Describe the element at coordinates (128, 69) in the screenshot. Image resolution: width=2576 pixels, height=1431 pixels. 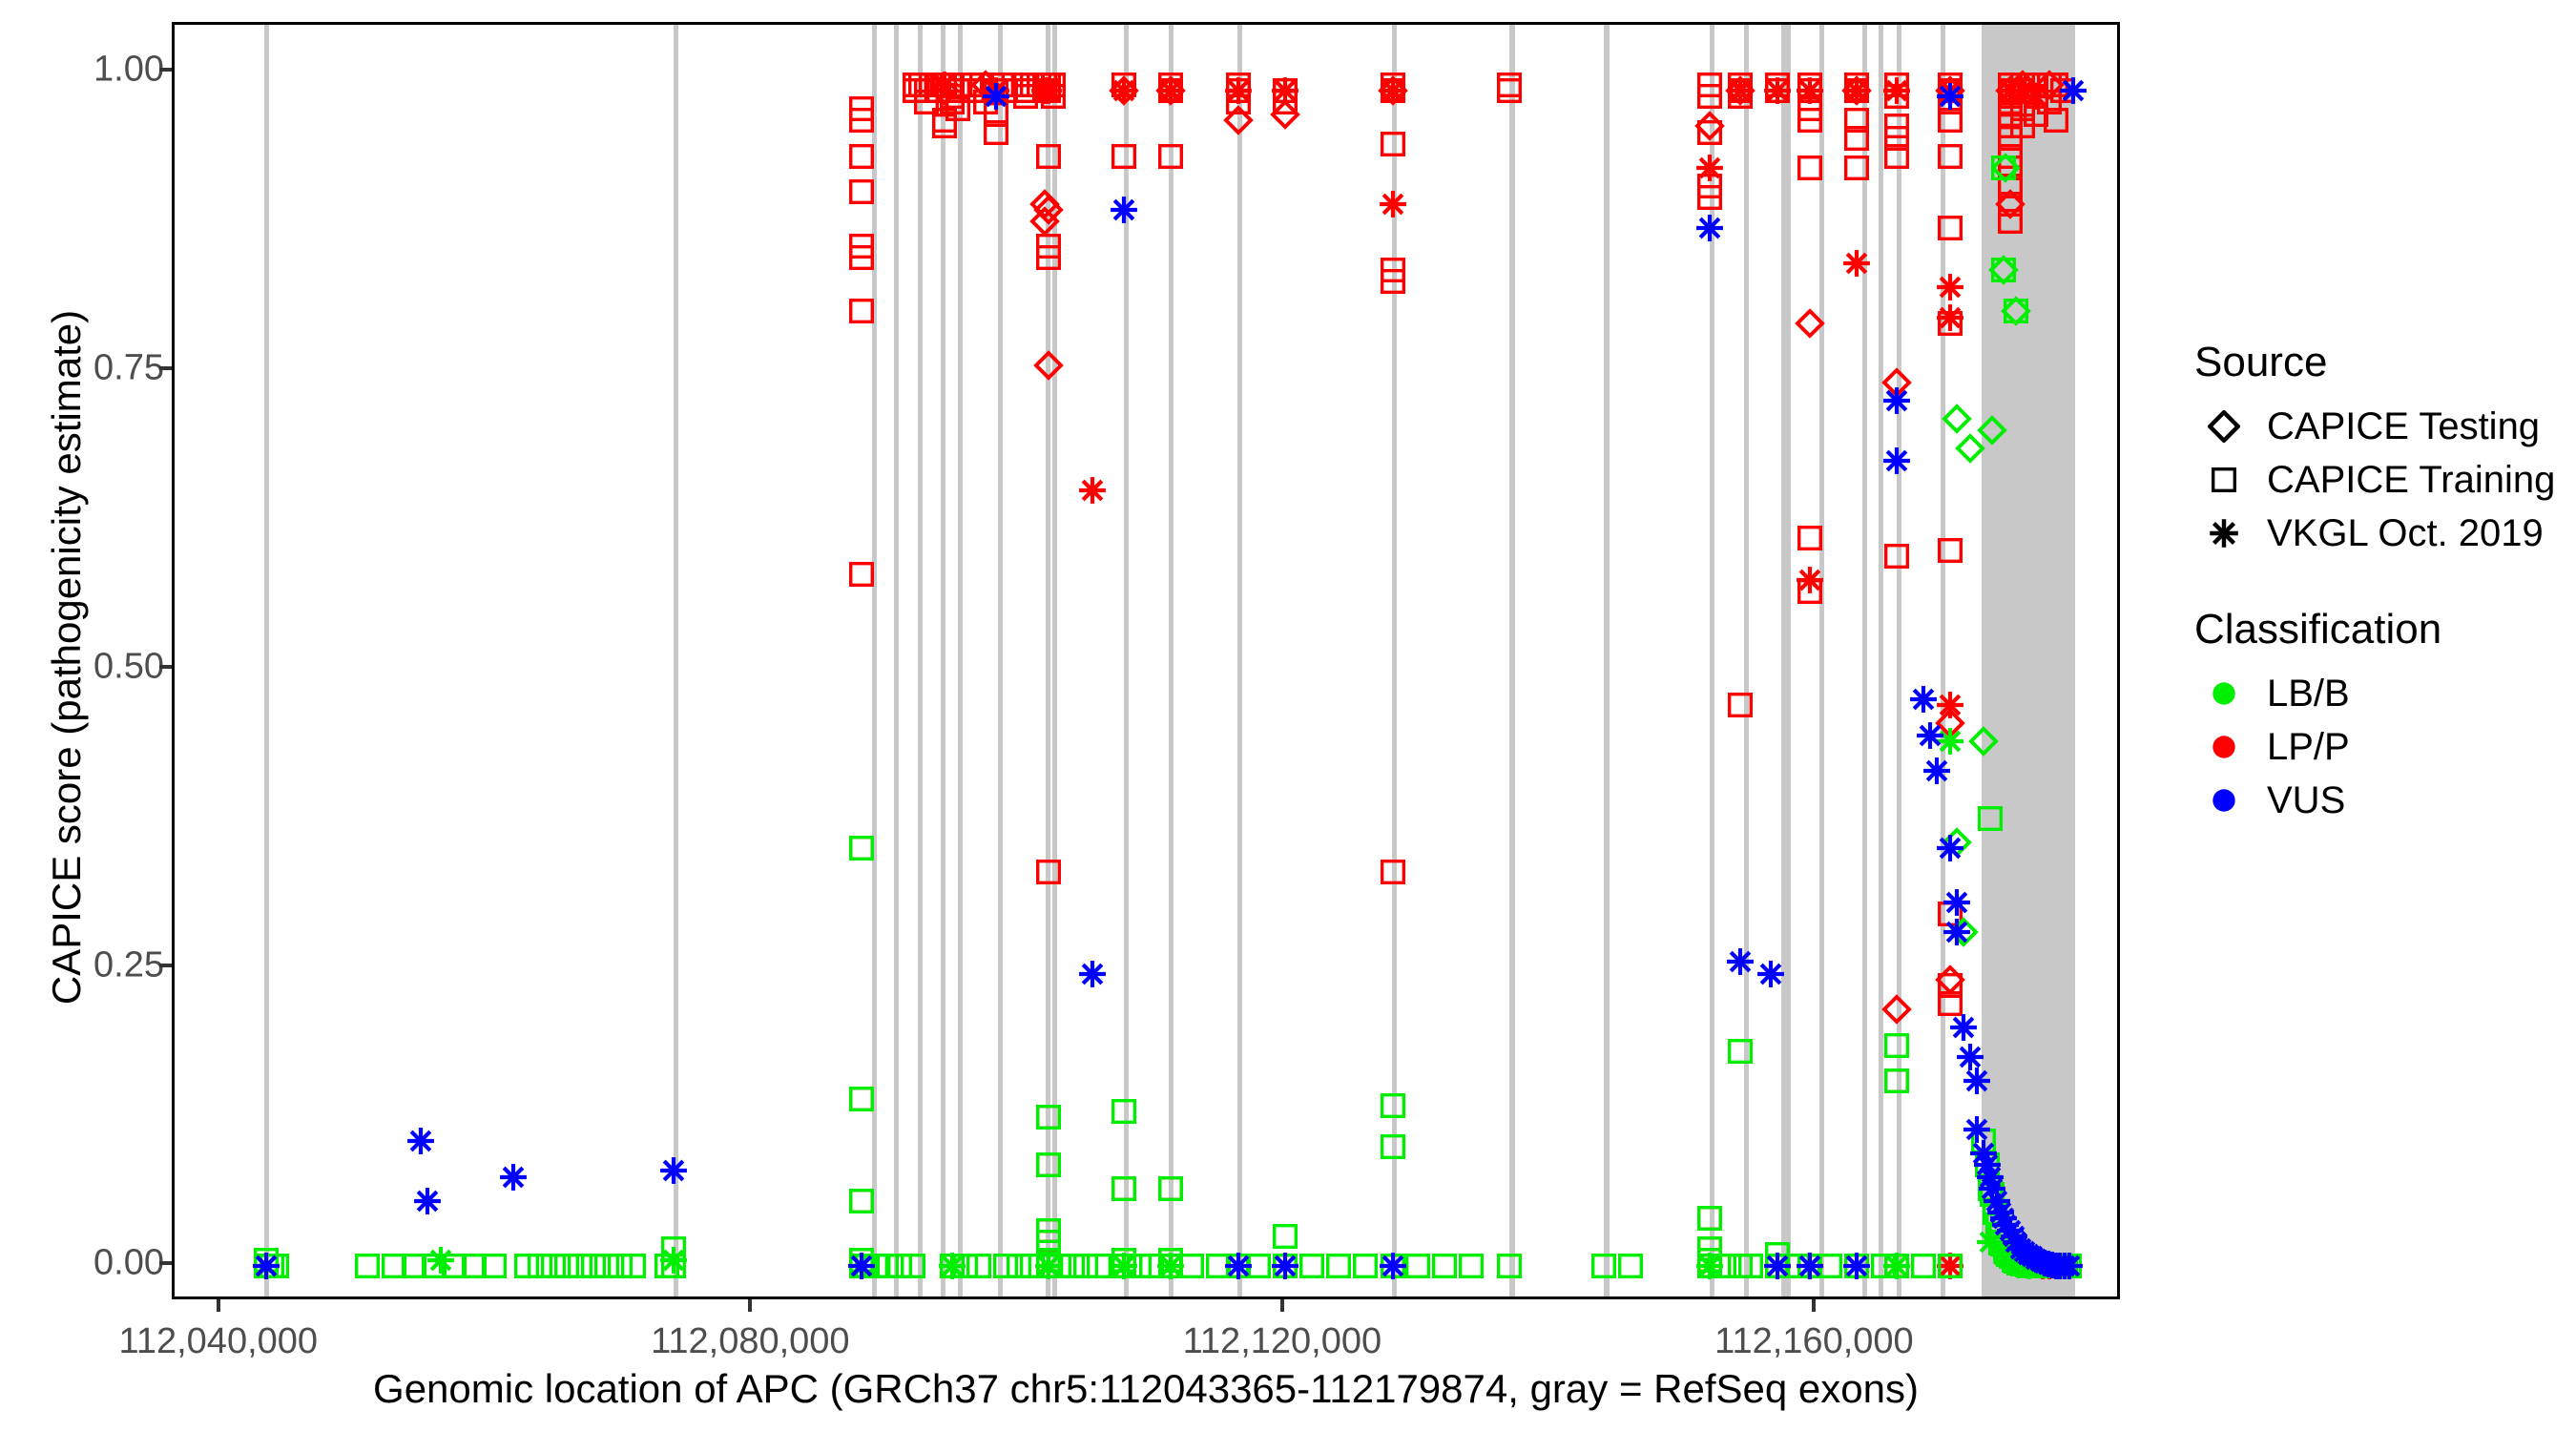
I see `y-tick-label: 1.00` at that location.